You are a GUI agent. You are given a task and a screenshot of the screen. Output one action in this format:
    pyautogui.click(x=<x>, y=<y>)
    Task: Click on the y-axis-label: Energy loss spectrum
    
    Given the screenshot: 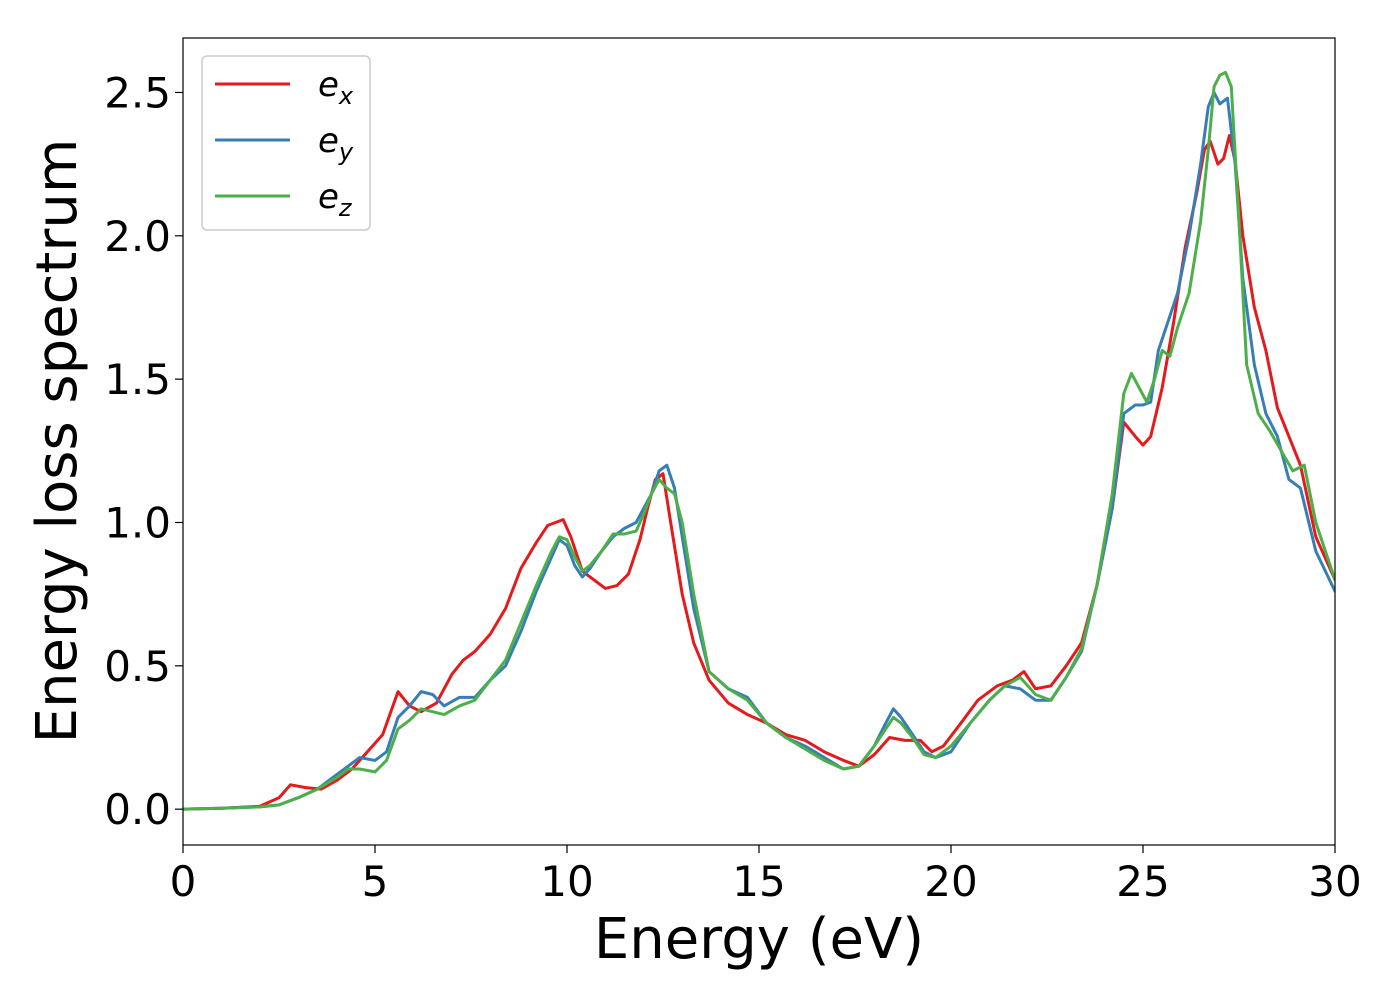 What is the action you would take?
    pyautogui.click(x=57, y=441)
    